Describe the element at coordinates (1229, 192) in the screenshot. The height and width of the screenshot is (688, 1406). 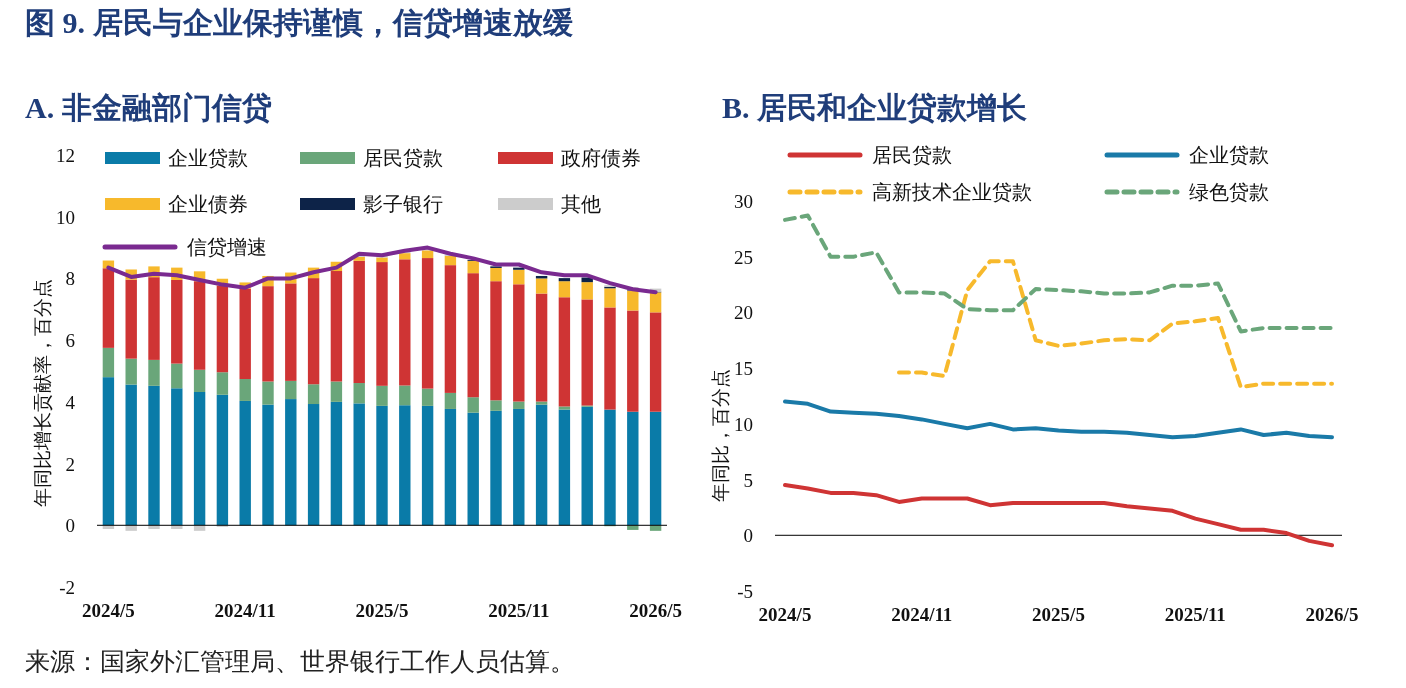
I see `legend-label: 绿色贷款` at that location.